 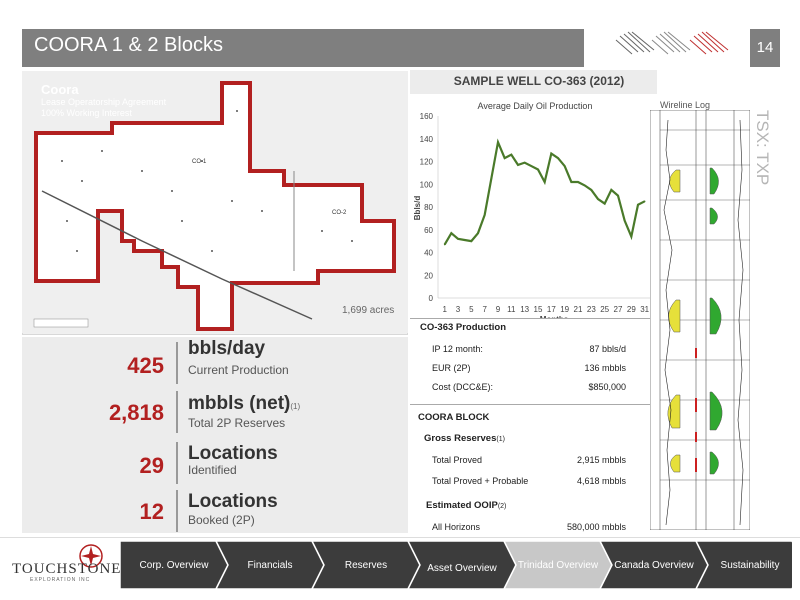 What do you see at coordinates (151, 511) in the screenshot?
I see `stat-booked-value: 12` at bounding box center [151, 511].